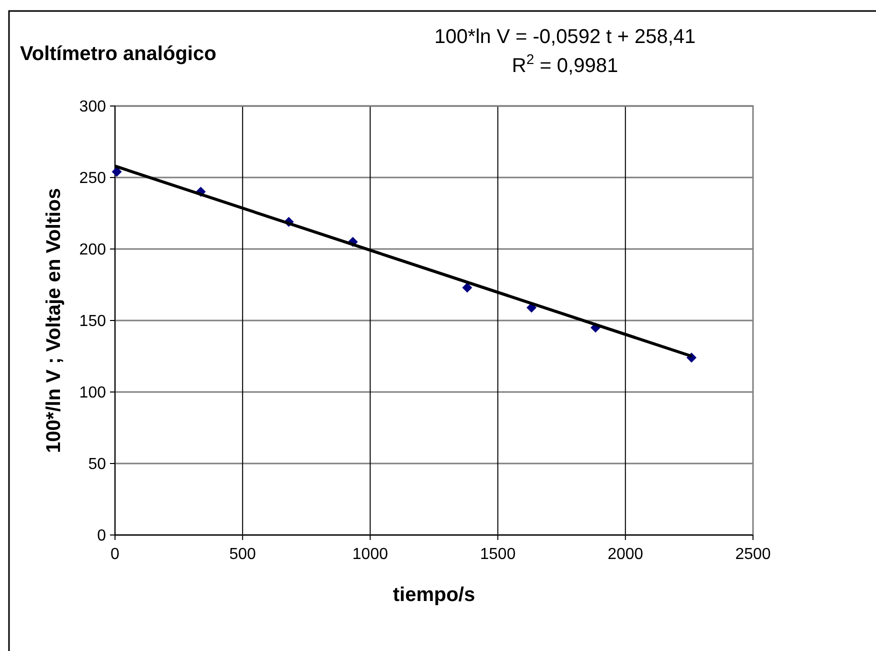 The image size is (876, 651). Describe the element at coordinates (92, 179) in the screenshot. I see `y-tick-label: 250` at that location.